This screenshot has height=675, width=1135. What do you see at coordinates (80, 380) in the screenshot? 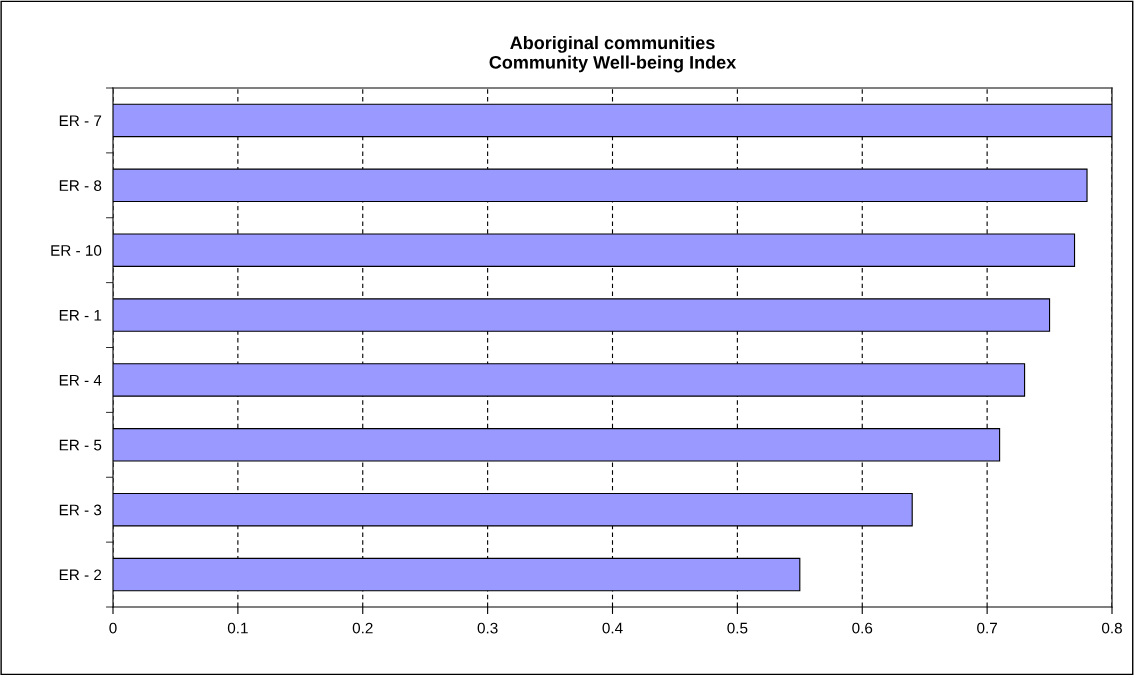
I see `y-tick-label: ER - 4` at bounding box center [80, 380].